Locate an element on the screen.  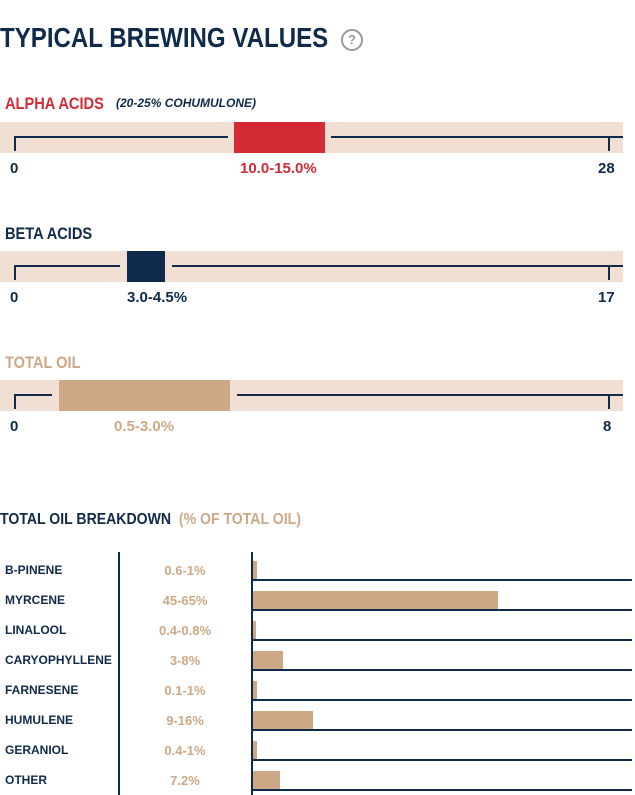
total-oil-tick-max is located at coordinates (609, 402).